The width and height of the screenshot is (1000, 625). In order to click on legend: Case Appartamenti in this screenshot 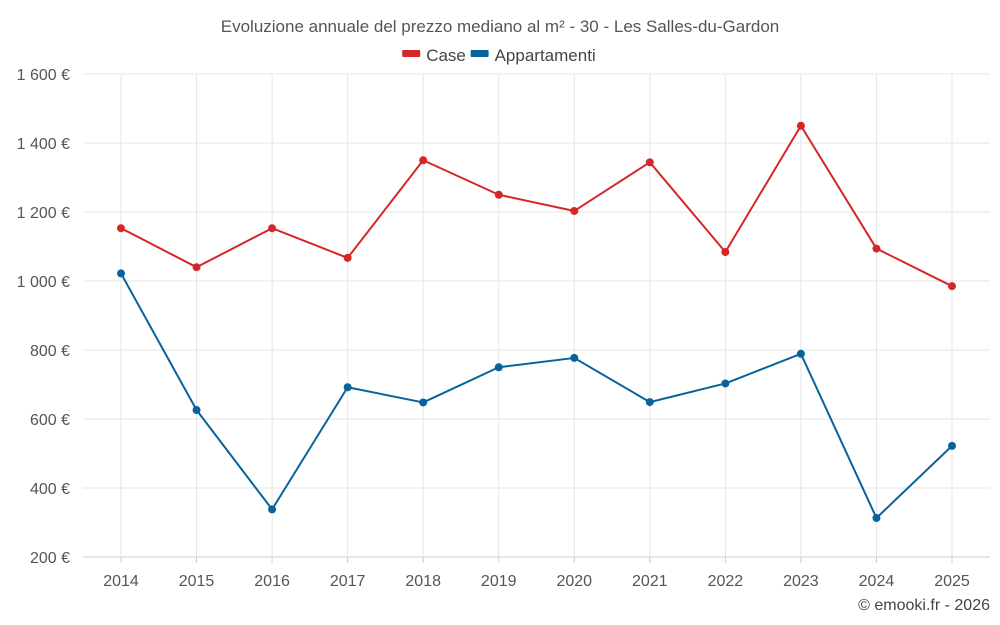, I will do `click(499, 55)`.